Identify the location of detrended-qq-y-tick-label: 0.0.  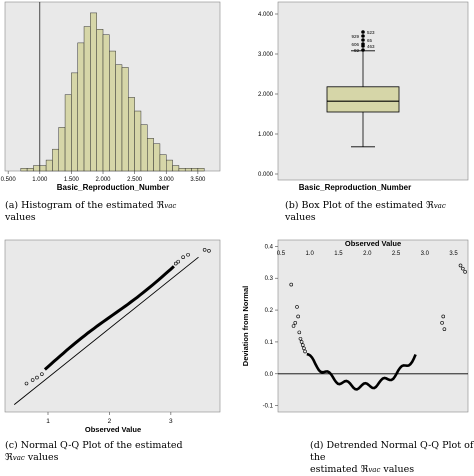
(269, 375).